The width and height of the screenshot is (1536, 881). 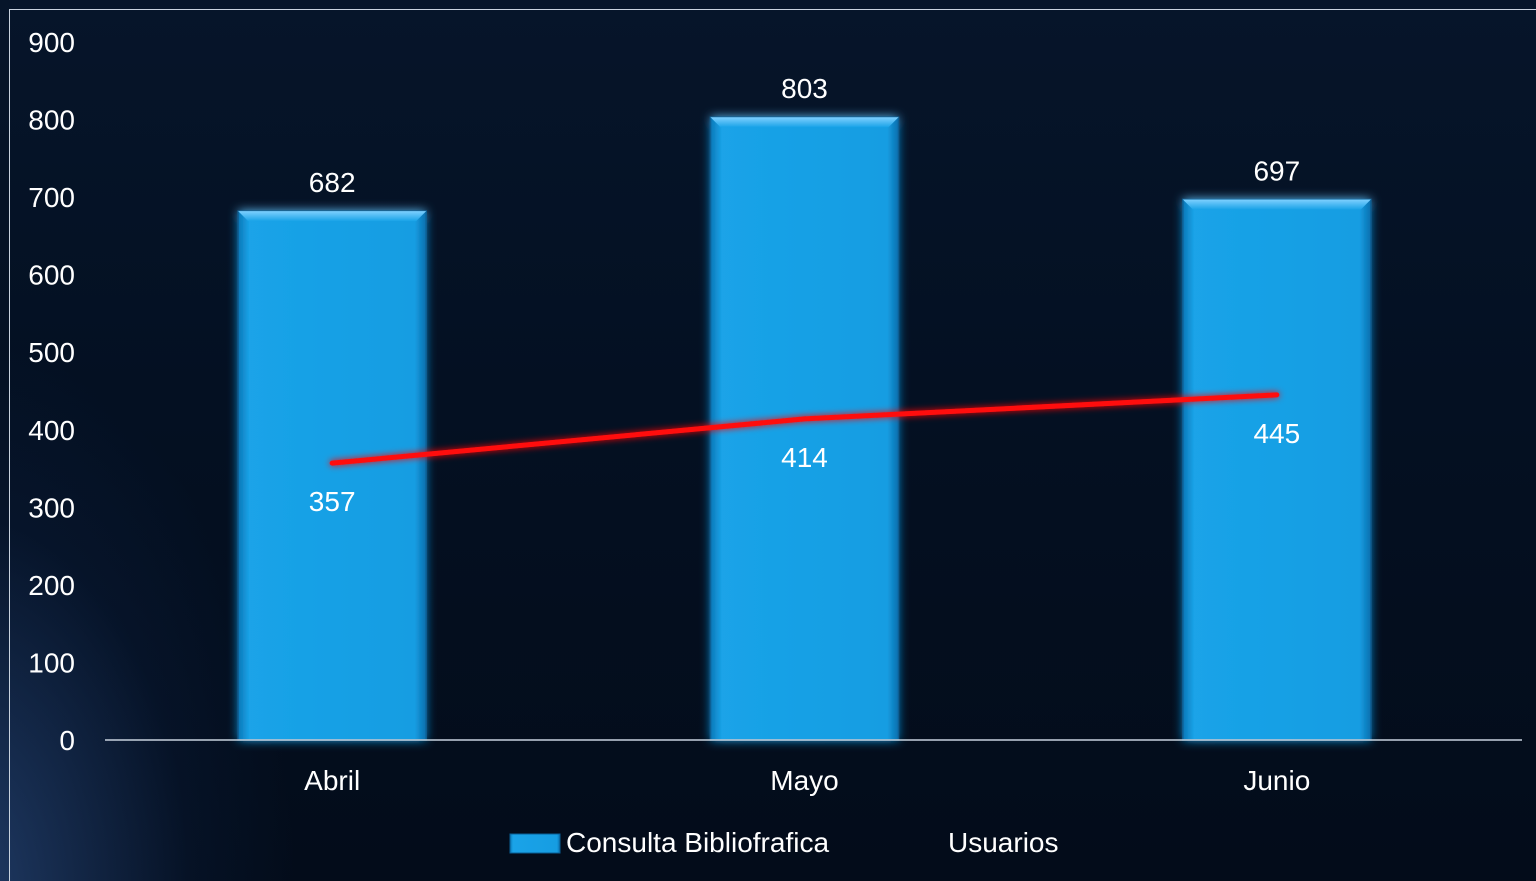 What do you see at coordinates (697, 842) in the screenshot?
I see `legend-bar-label: Consulta Bibliofrafica` at bounding box center [697, 842].